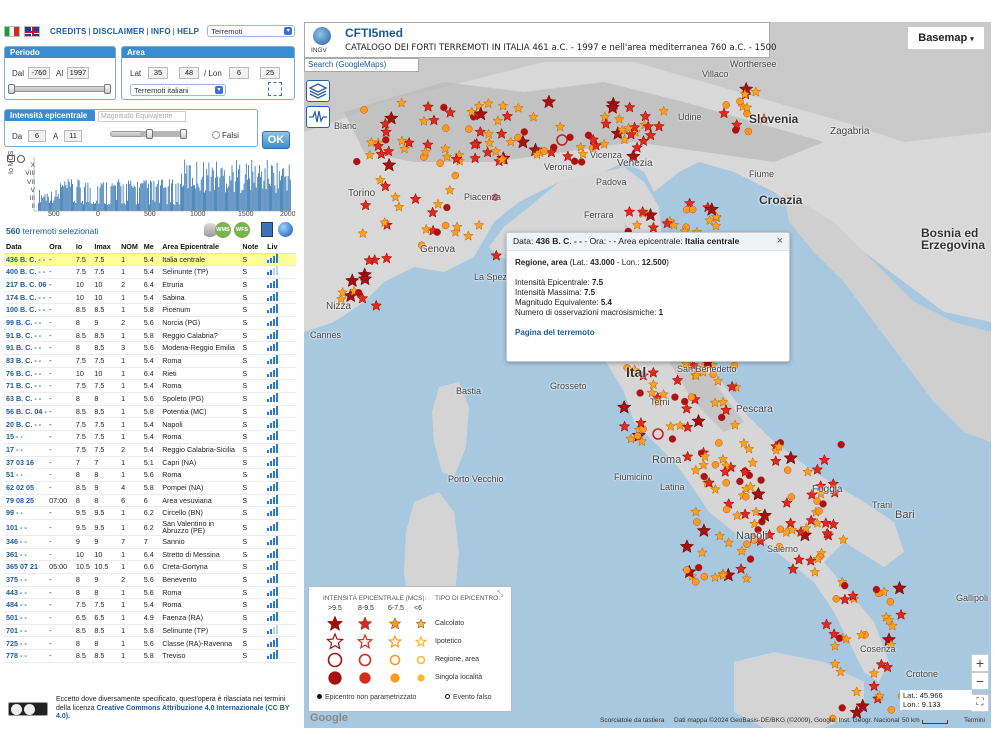 The width and height of the screenshot is (995, 746). I want to click on cell-date: 361 - -, so click(26, 555).